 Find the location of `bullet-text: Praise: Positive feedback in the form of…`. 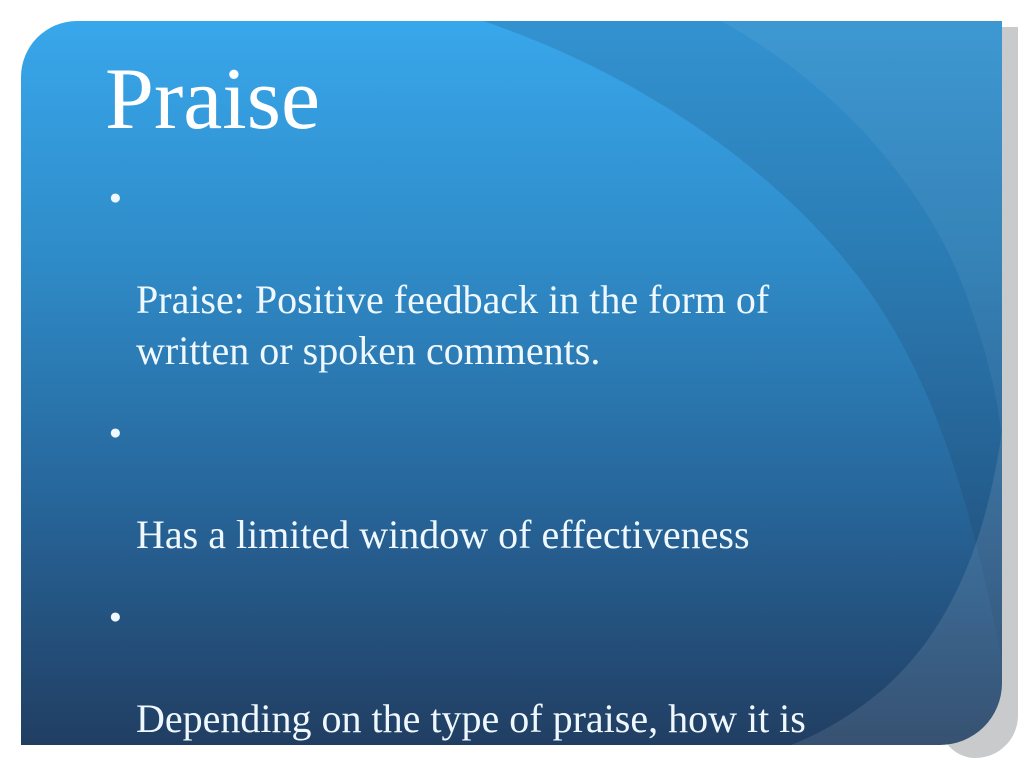

bullet-text: Praise: Positive feedback in the form of… is located at coordinates (453, 325).